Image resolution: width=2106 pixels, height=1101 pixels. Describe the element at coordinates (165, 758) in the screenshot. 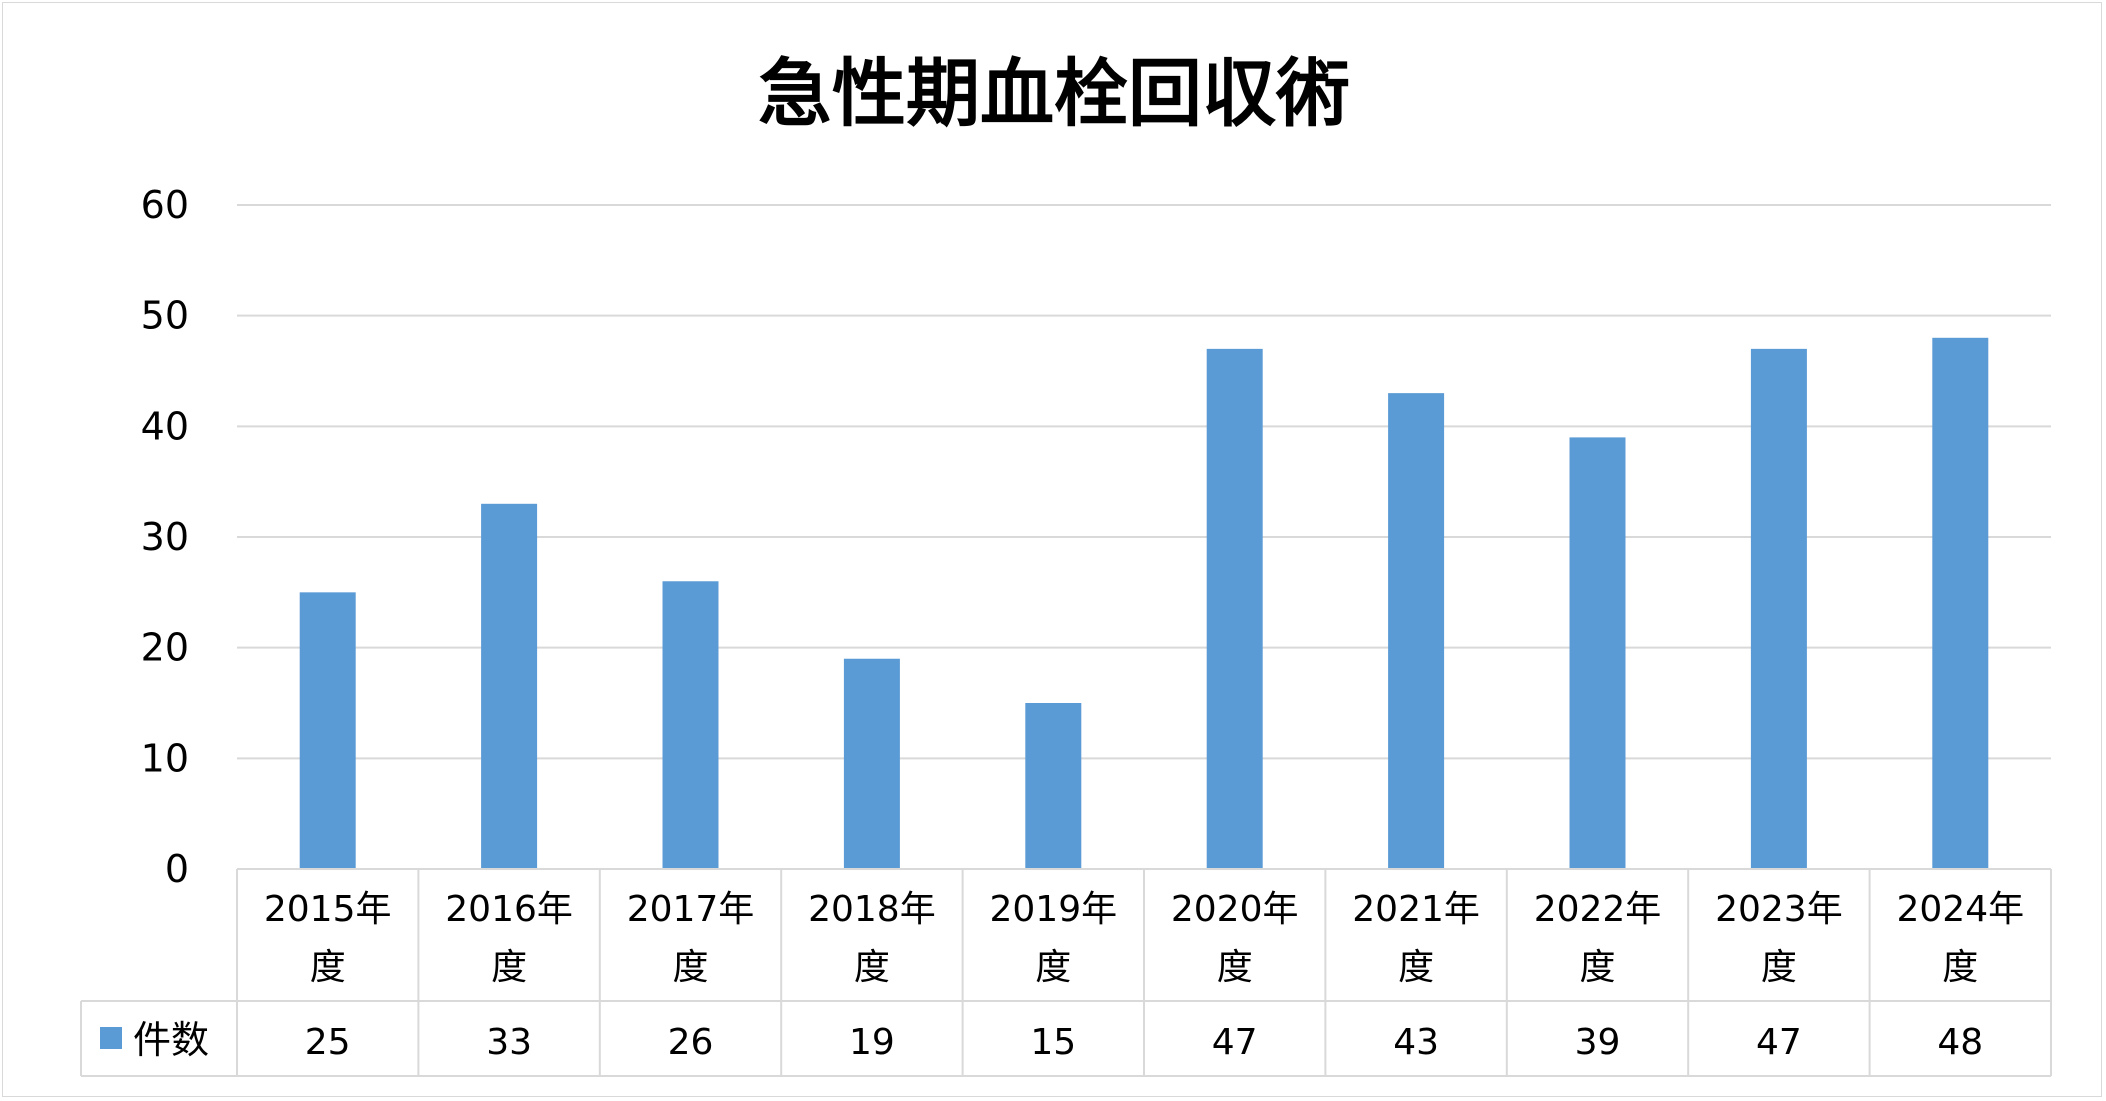

I see `y-tick-label: 10` at that location.